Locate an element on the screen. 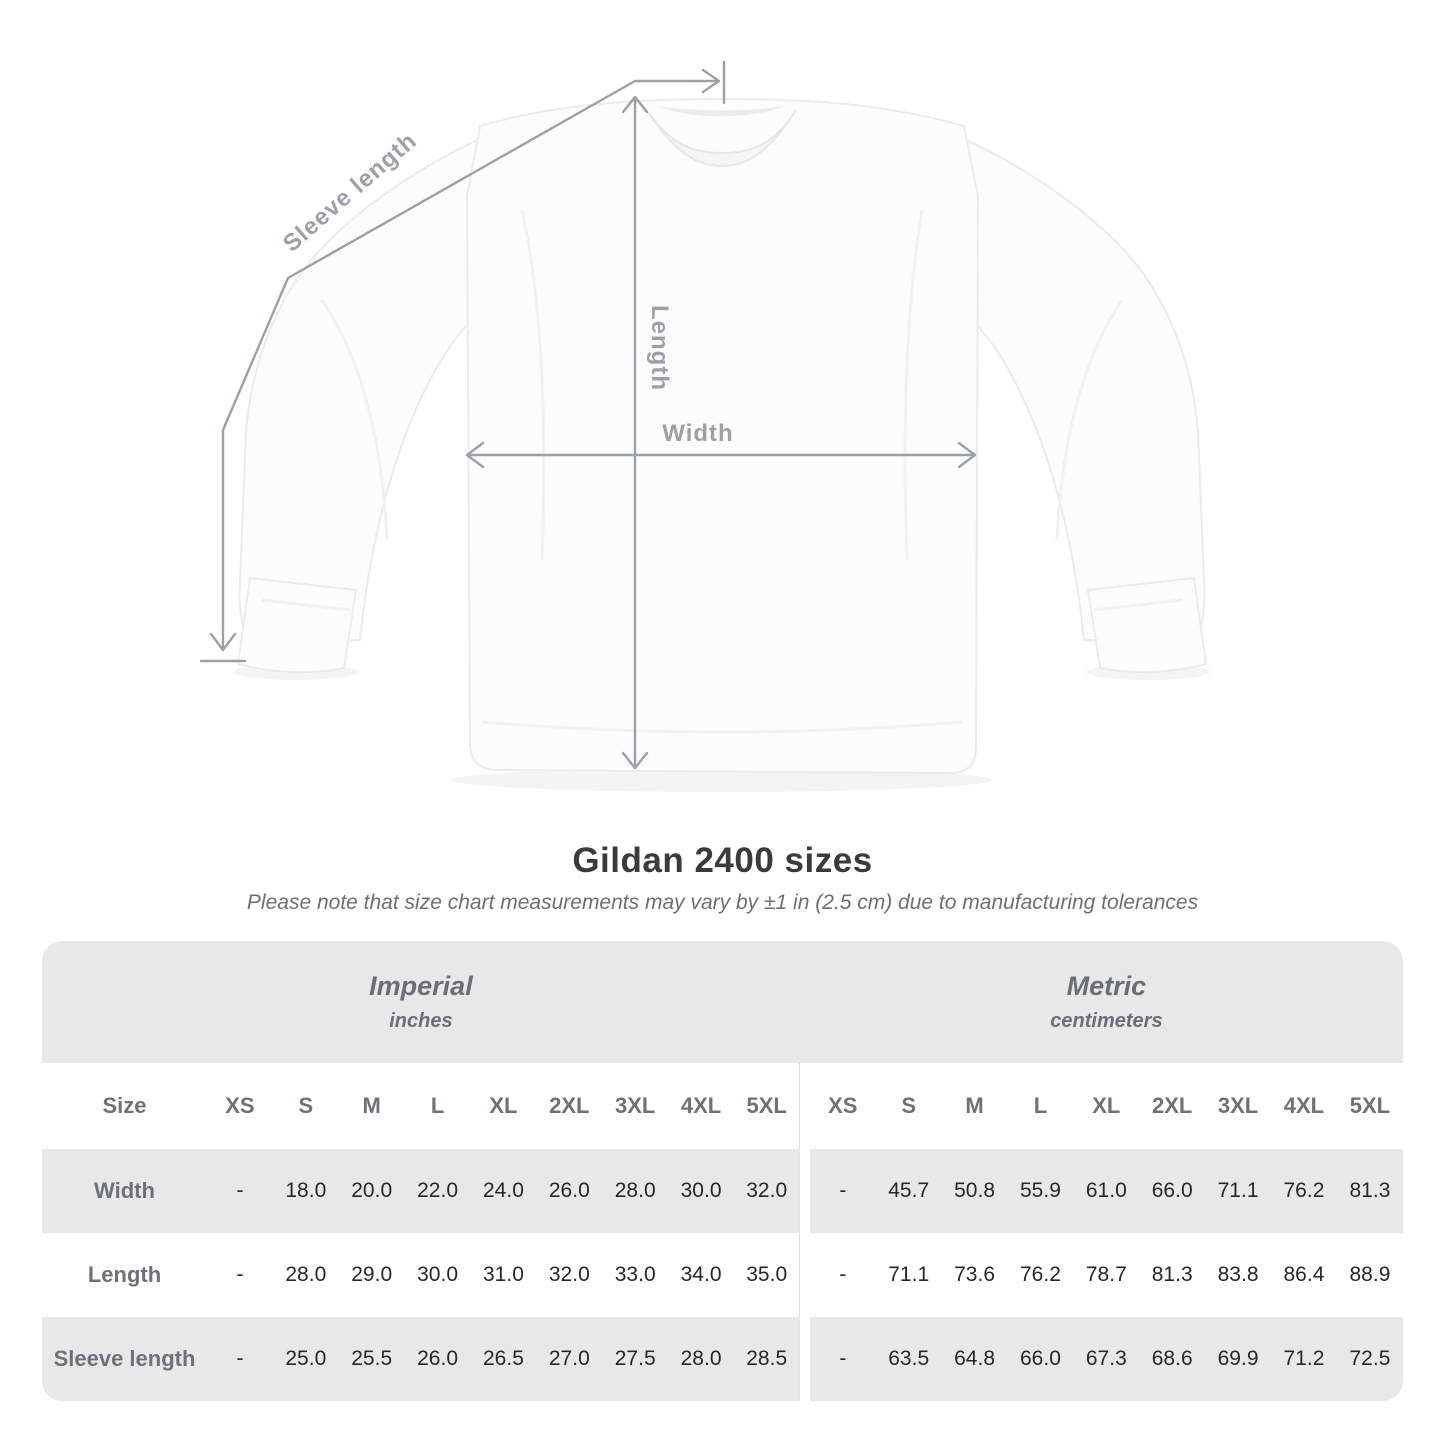 This screenshot has width=1445, height=1445. unit-band-row: Imperial inches Metric centimeters is located at coordinates (722, 1002).